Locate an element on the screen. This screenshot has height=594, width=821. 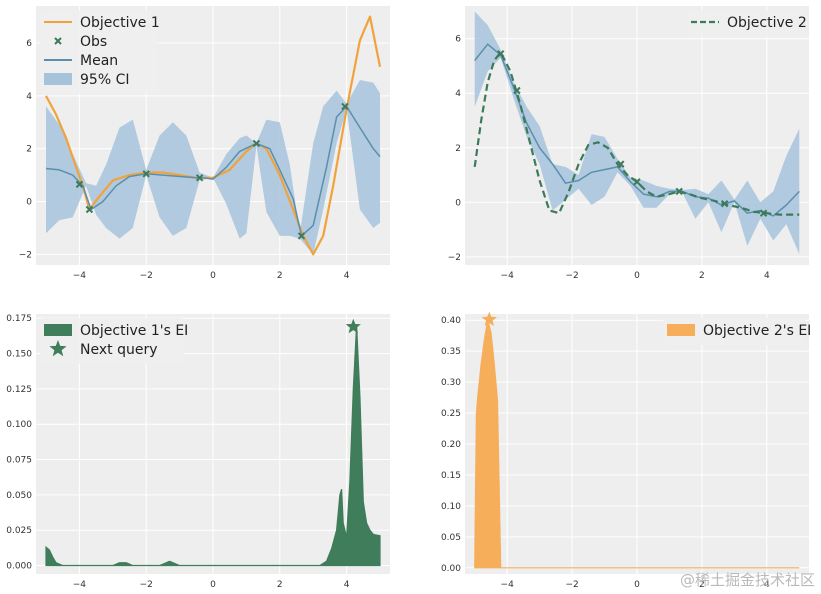
y-tick-label: 0.35 is located at coordinates (451, 352).